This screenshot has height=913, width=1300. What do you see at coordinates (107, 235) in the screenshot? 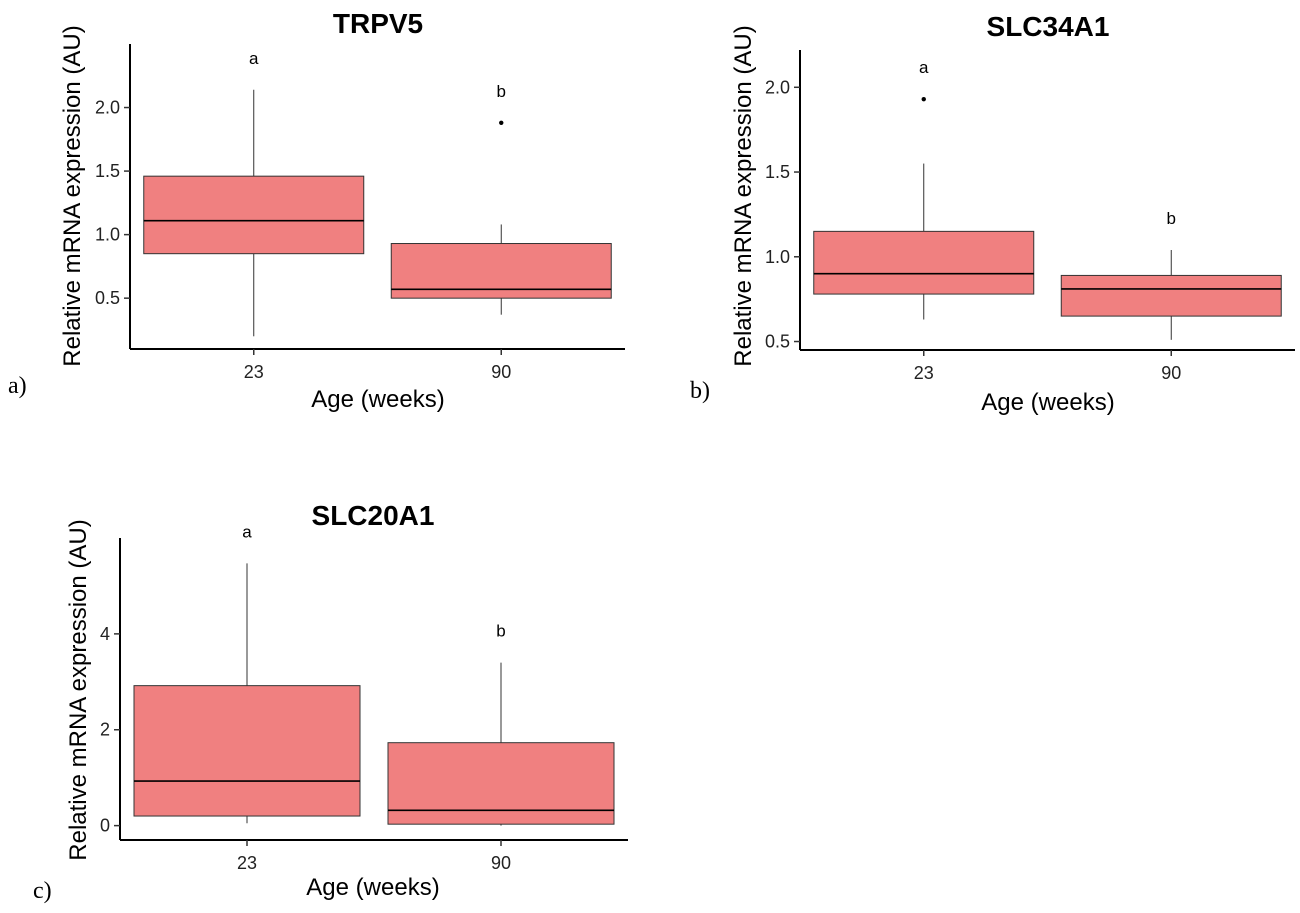
I see `y-tick-label-a: 1.0` at bounding box center [107, 235].